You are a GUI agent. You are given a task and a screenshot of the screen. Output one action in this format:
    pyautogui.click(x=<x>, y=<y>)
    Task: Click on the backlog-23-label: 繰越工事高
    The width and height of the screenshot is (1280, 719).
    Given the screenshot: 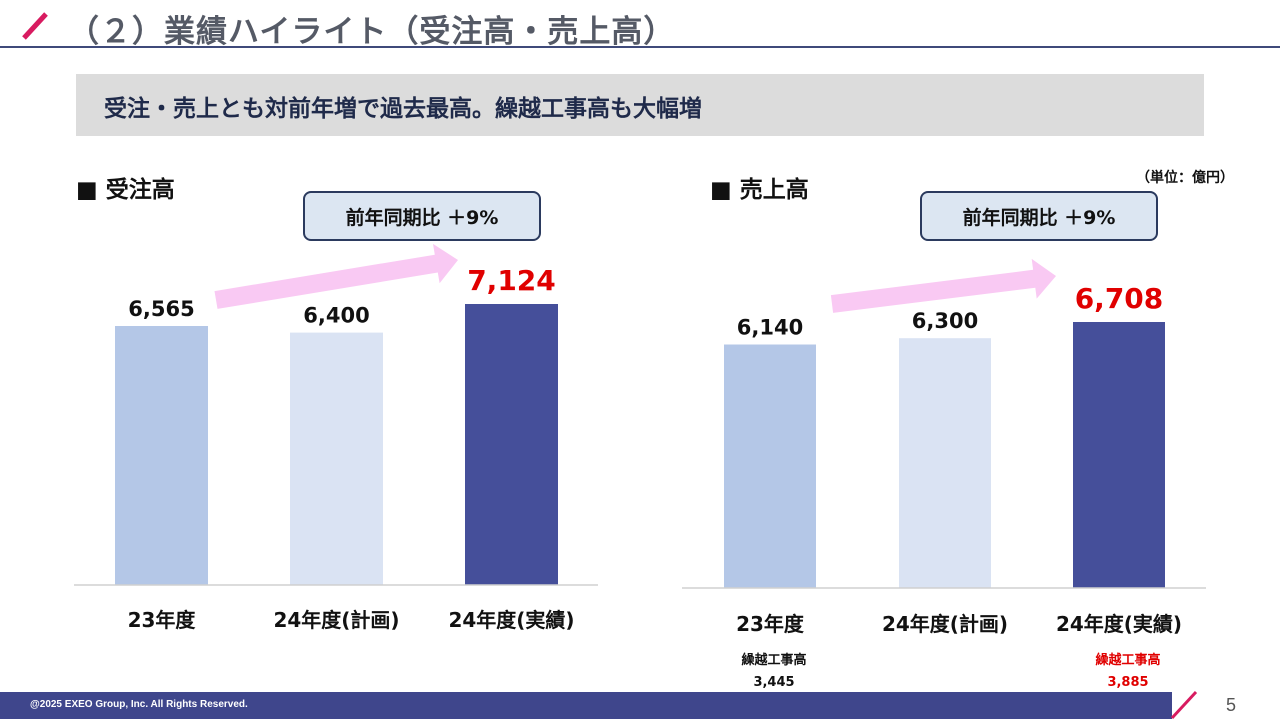 What is the action you would take?
    pyautogui.click(x=774, y=660)
    